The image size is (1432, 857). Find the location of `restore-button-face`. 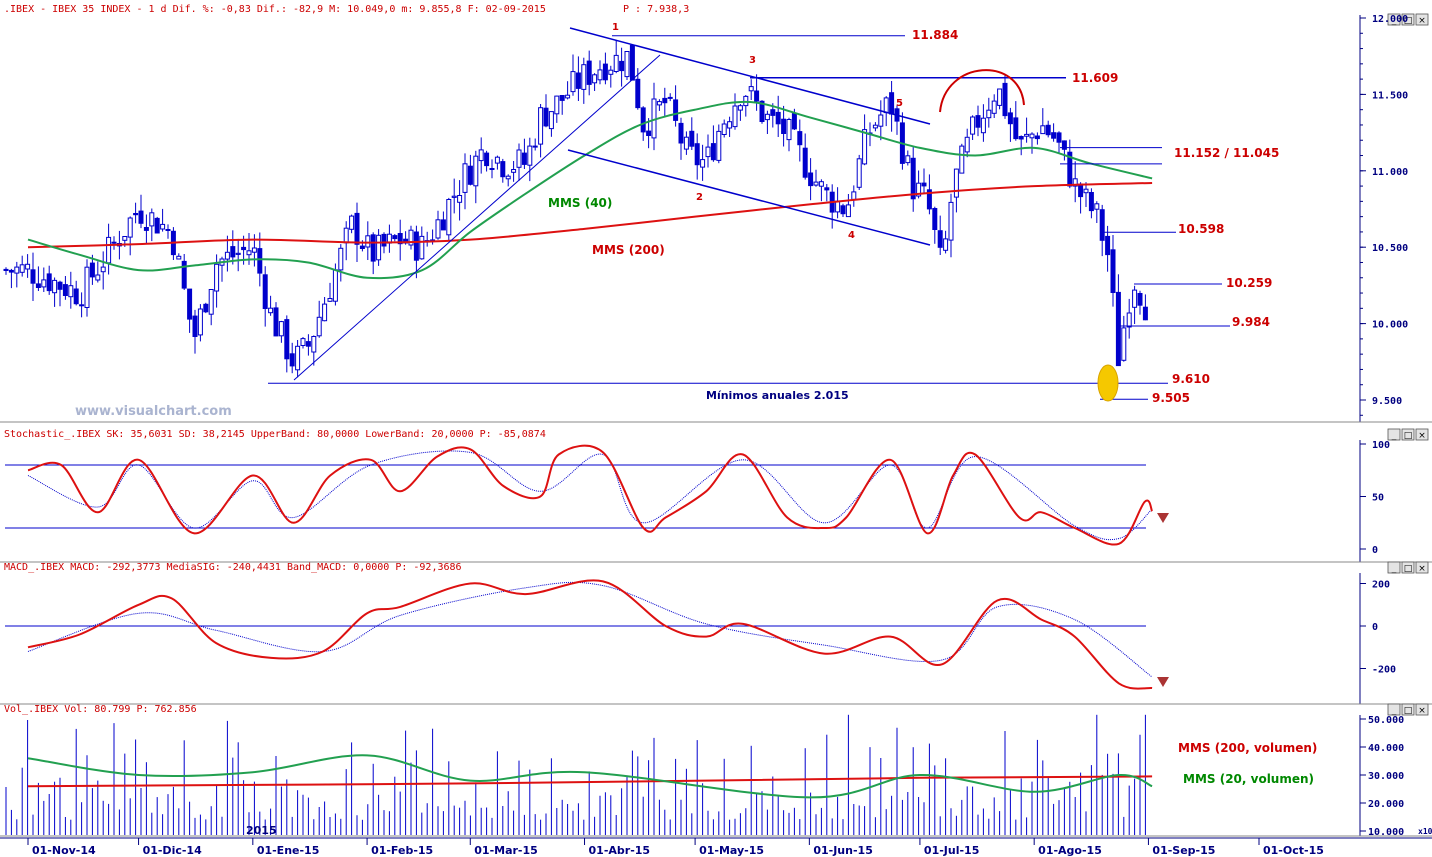

restore-button-face is located at coordinates (1408, 567).